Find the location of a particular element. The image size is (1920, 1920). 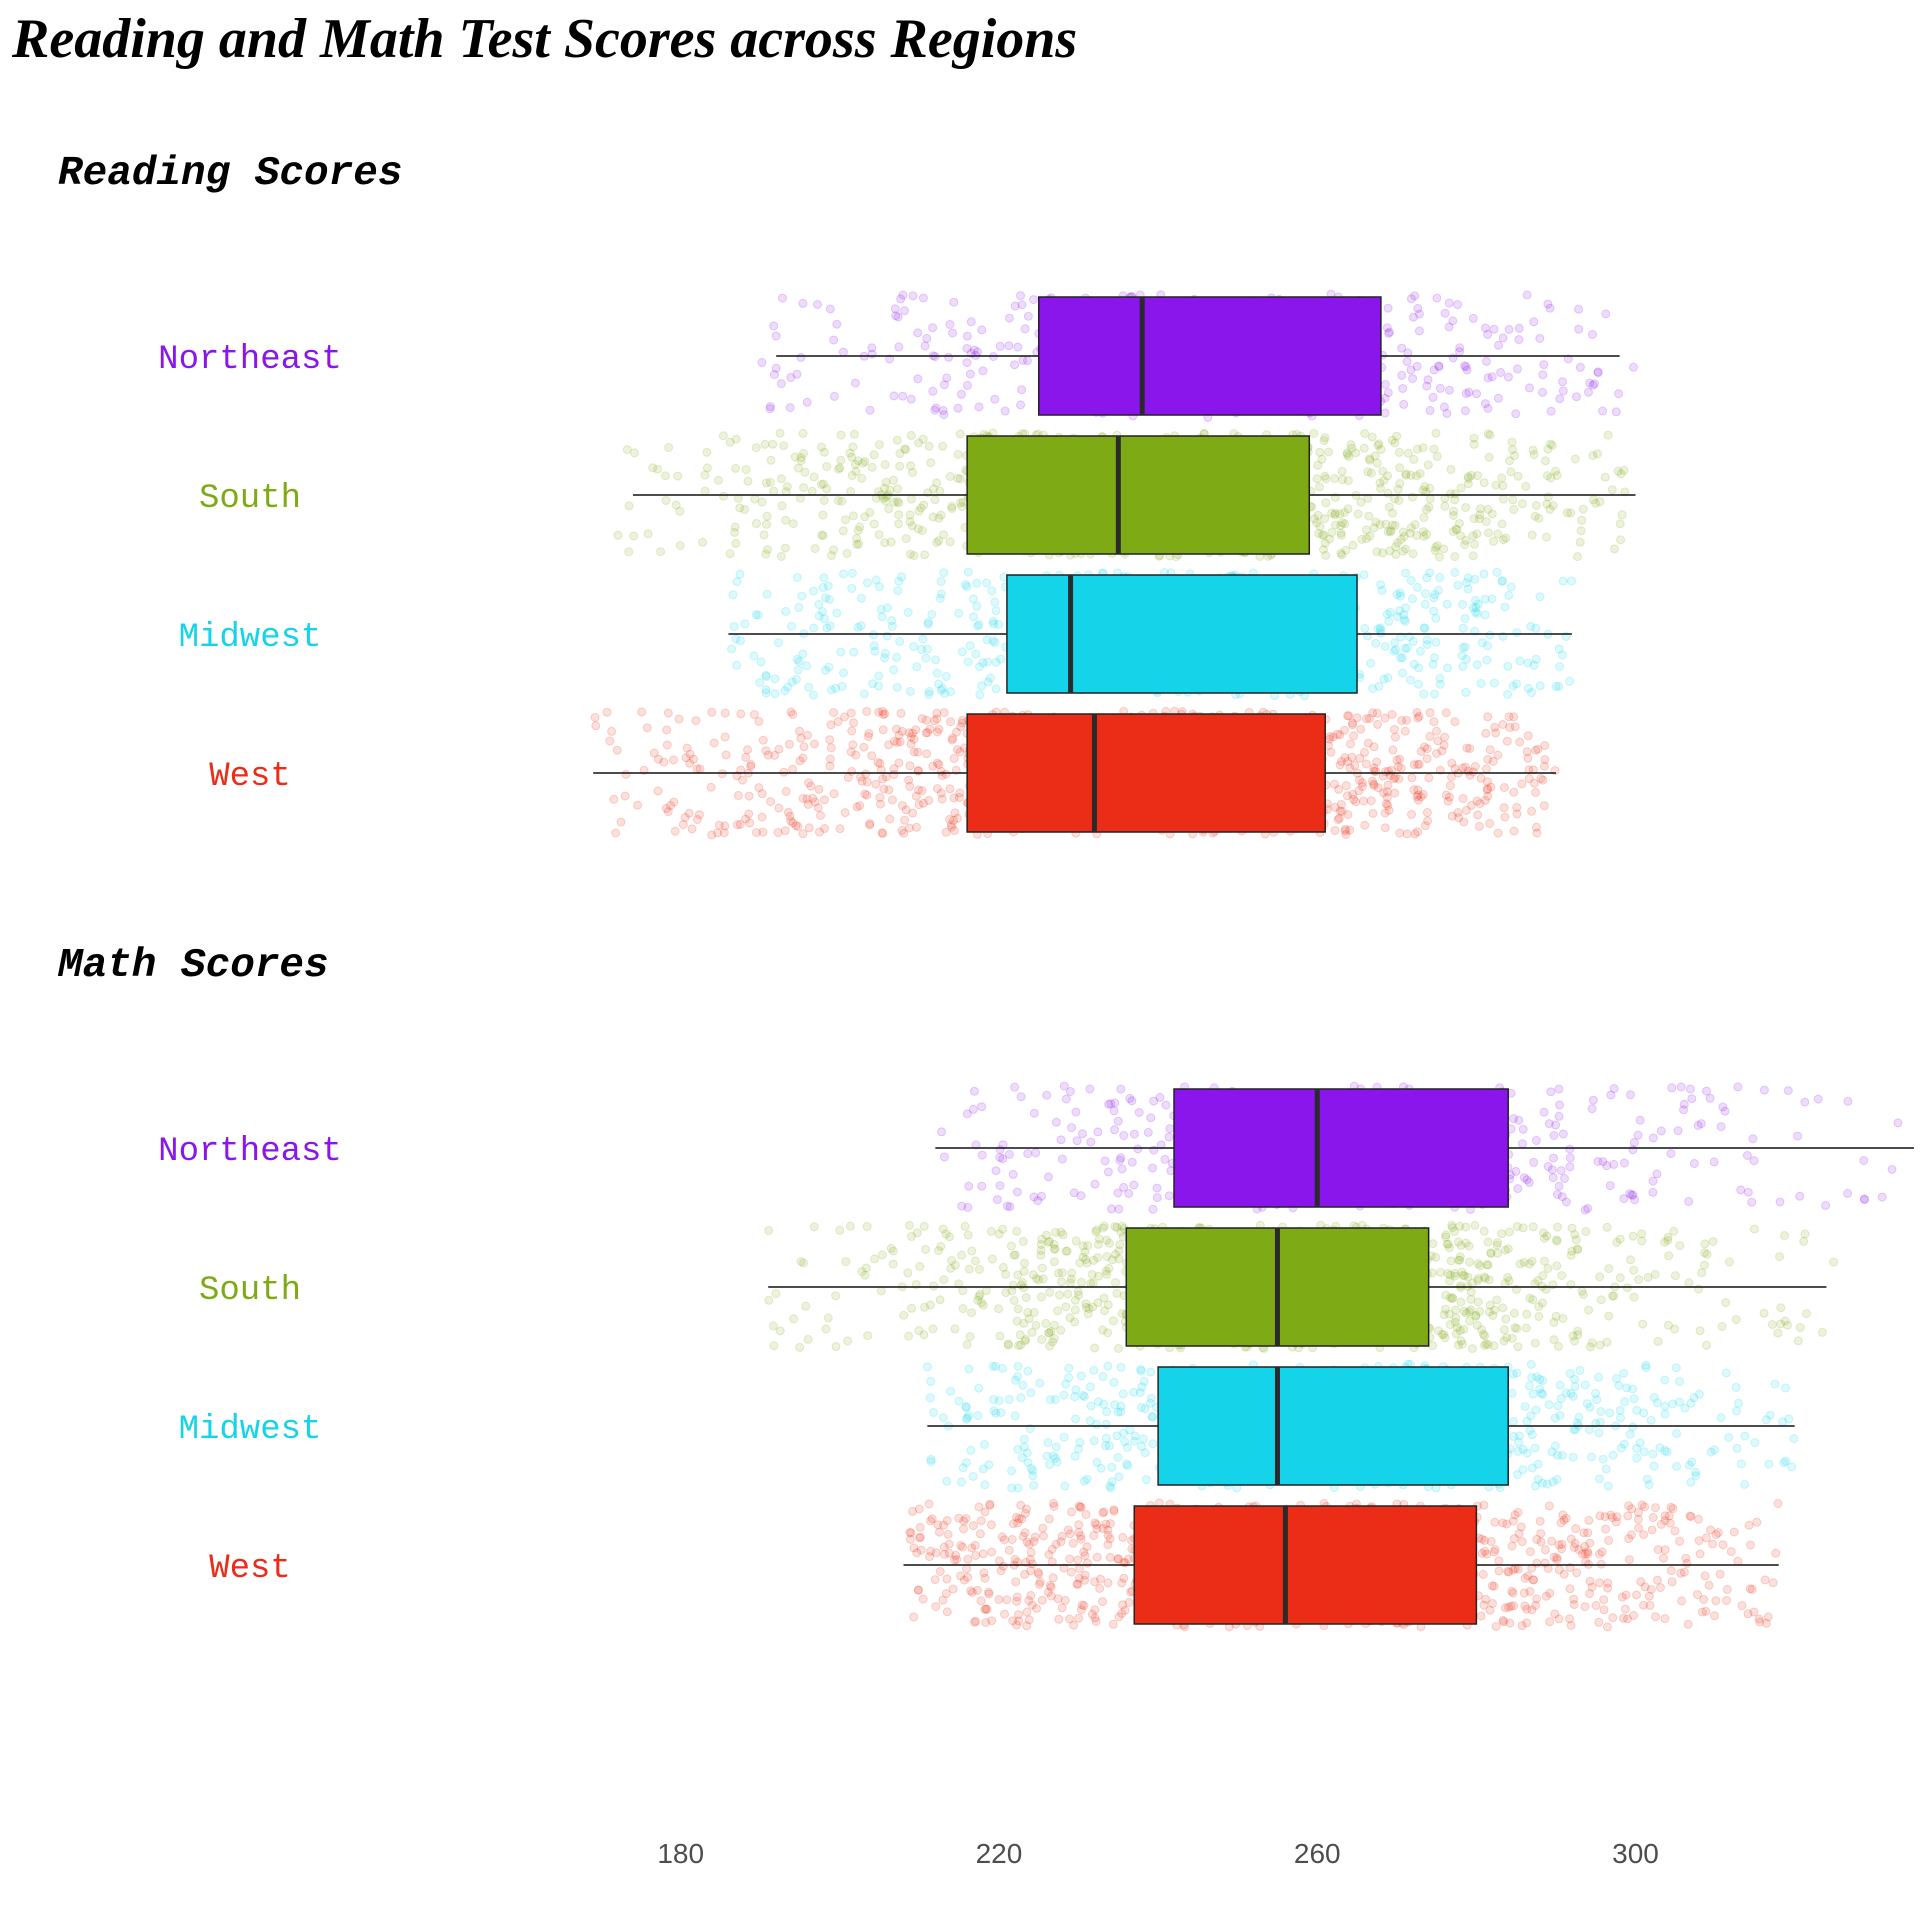

box-group-south: South is located at coordinates (1019, 1287).